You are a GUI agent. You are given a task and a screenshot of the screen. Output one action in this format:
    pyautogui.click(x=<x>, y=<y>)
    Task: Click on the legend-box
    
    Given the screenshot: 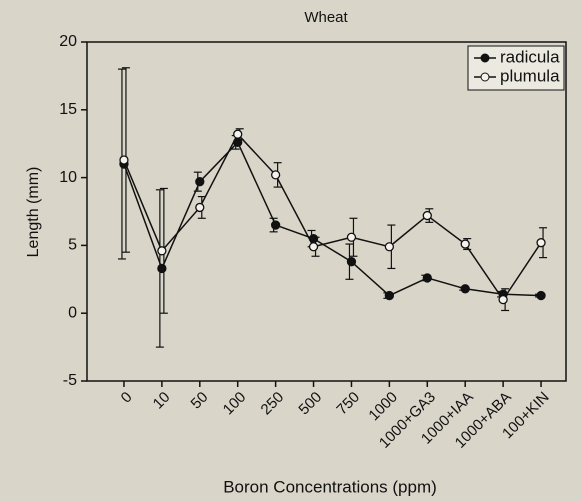 What is the action you would take?
    pyautogui.click(x=516, y=68)
    